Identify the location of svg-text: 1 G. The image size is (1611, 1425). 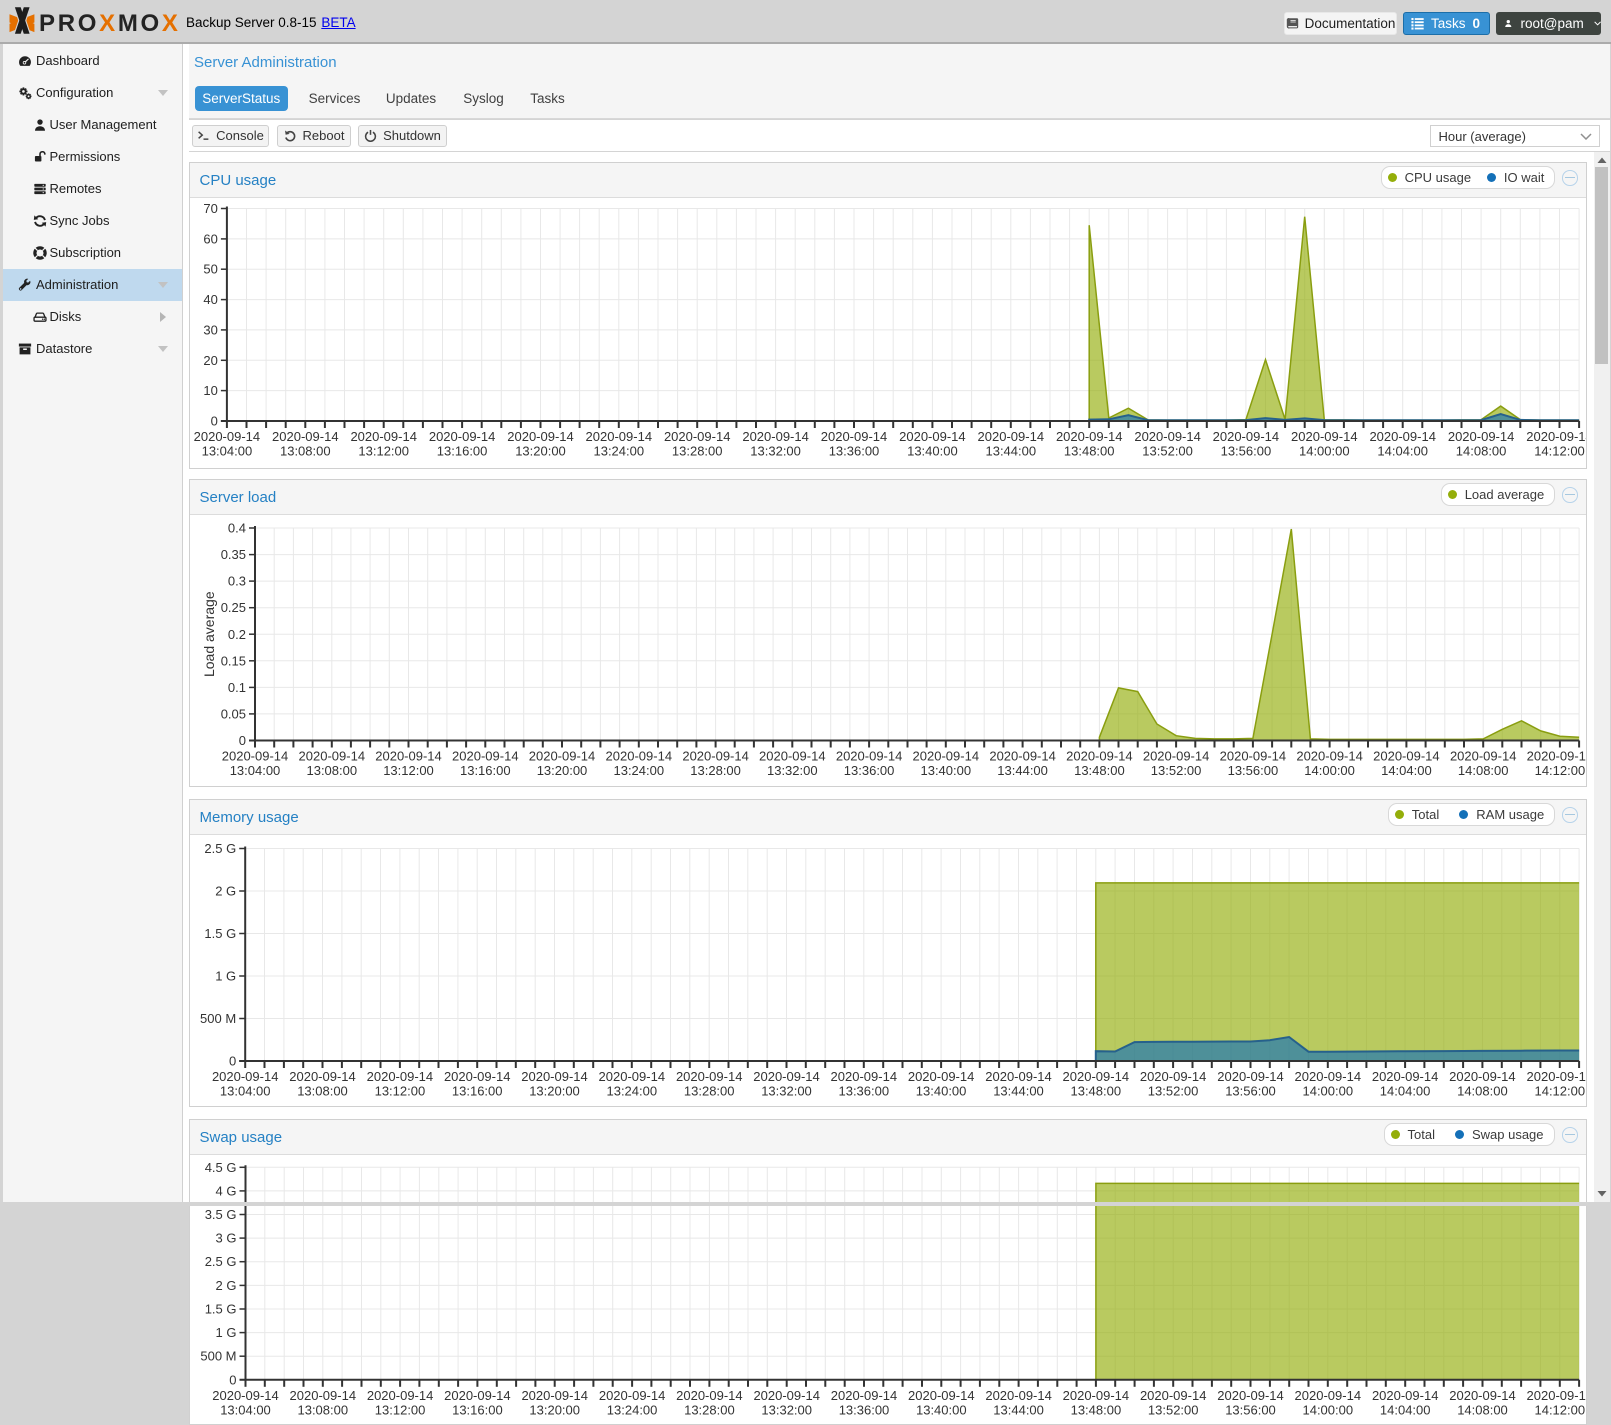
(225, 976).